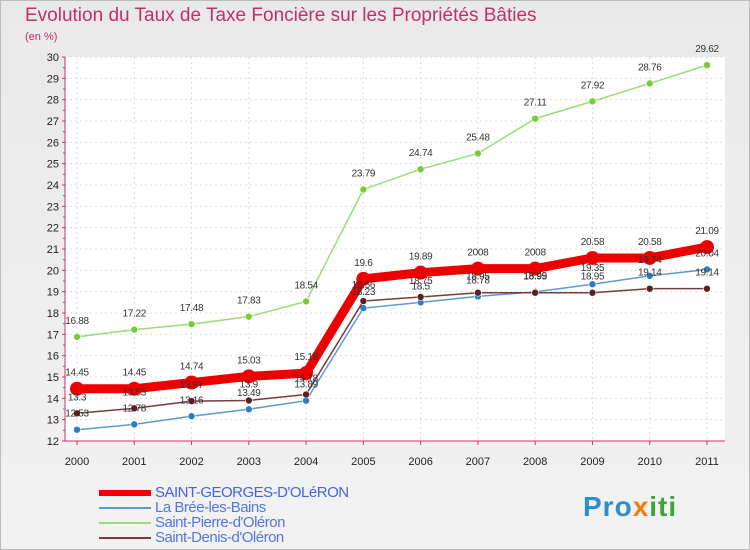 This screenshot has height=550, width=750. Describe the element at coordinates (593, 268) in the screenshot. I see `data-label-1-9: 19.35` at that location.